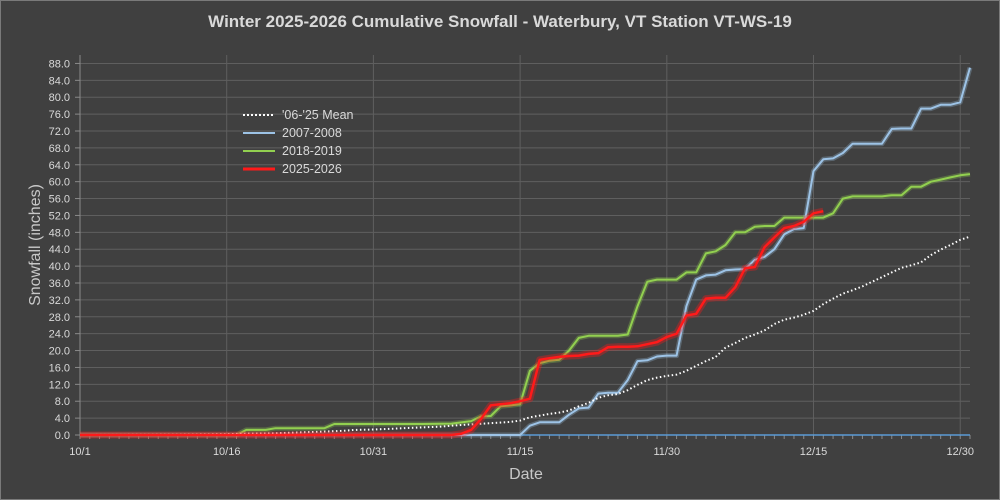  I want to click on y-tick-label: 12.0, so click(59, 385).